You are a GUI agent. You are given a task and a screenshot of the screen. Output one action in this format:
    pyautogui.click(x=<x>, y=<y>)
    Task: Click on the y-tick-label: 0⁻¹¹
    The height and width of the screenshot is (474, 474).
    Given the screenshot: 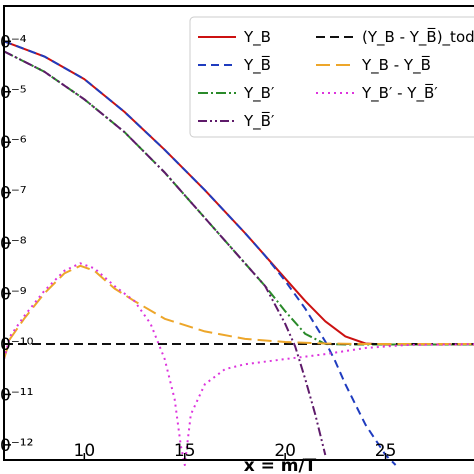 What is the action you would take?
    pyautogui.click(x=16, y=395)
    